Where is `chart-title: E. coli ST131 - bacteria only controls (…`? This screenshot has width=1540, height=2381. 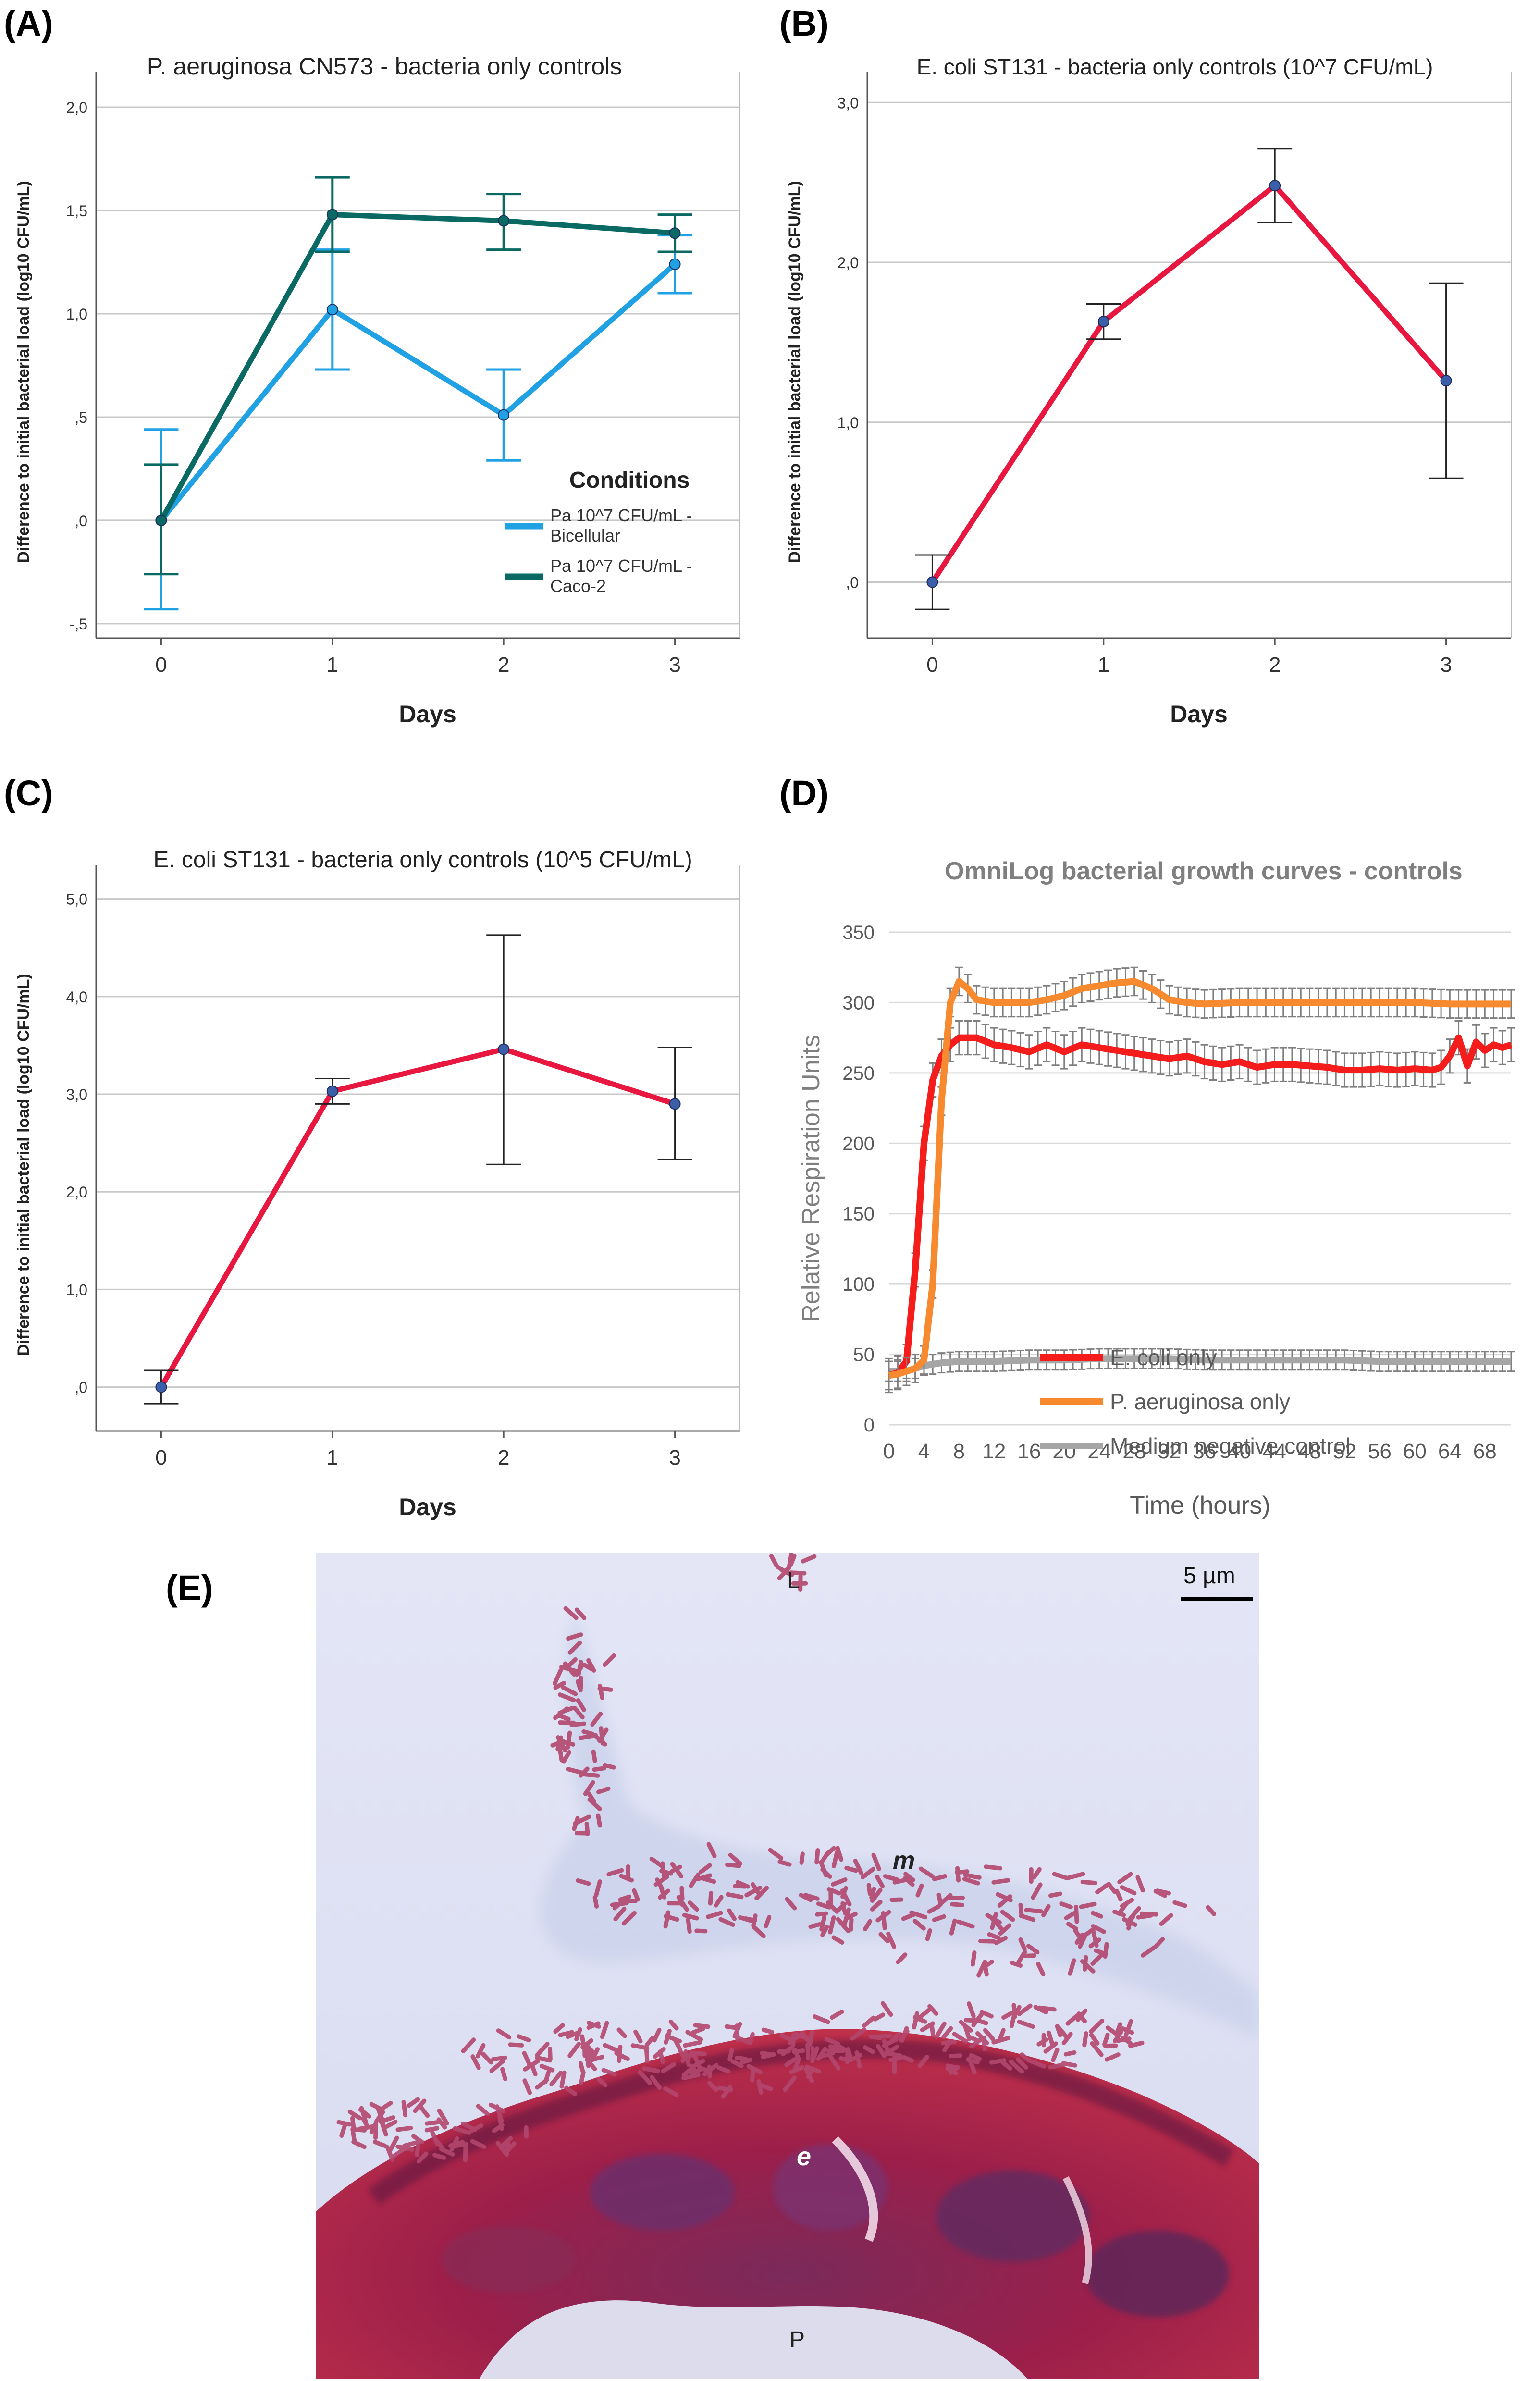
chart-title: E. coli ST131 - bacteria only controls (… is located at coordinates (1175, 66).